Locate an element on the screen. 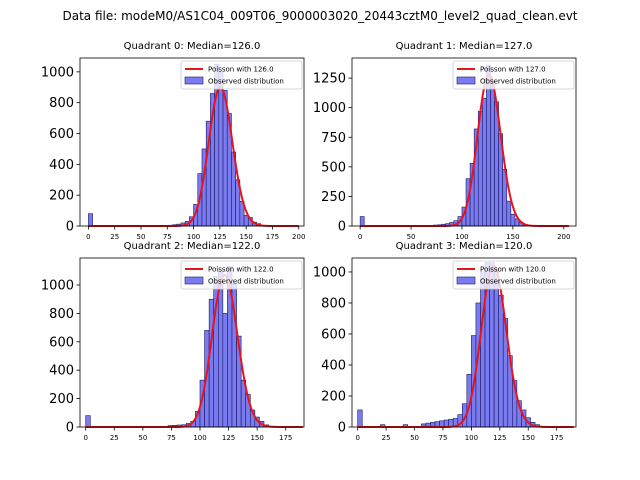 This screenshot has width=640, height=480. chart-title: Quadrant 2: Median=122.0 is located at coordinates (192, 246).